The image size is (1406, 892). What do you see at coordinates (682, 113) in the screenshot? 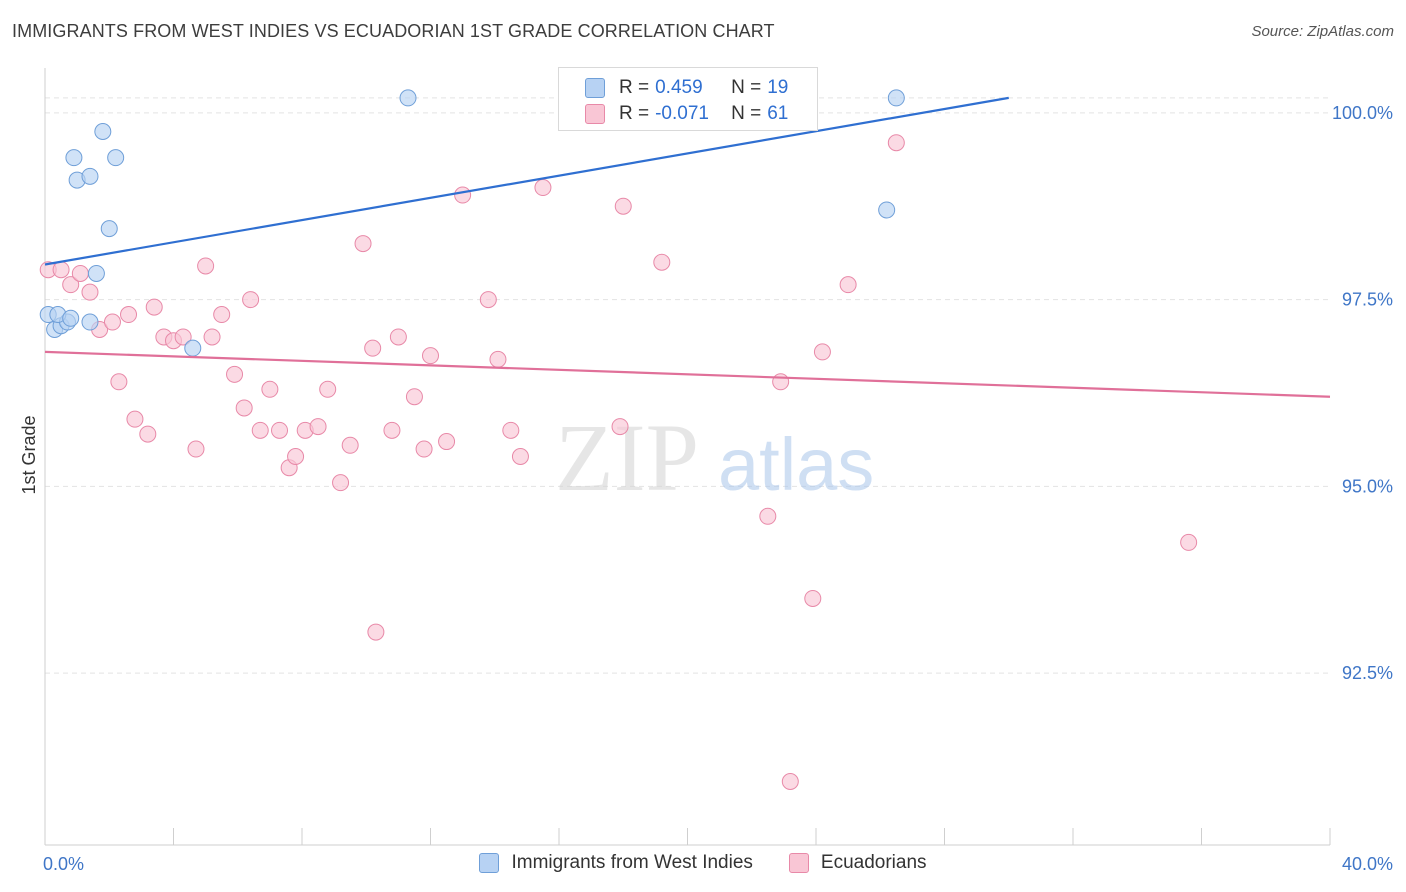
I see `r-value: -0.071` at bounding box center [682, 113].